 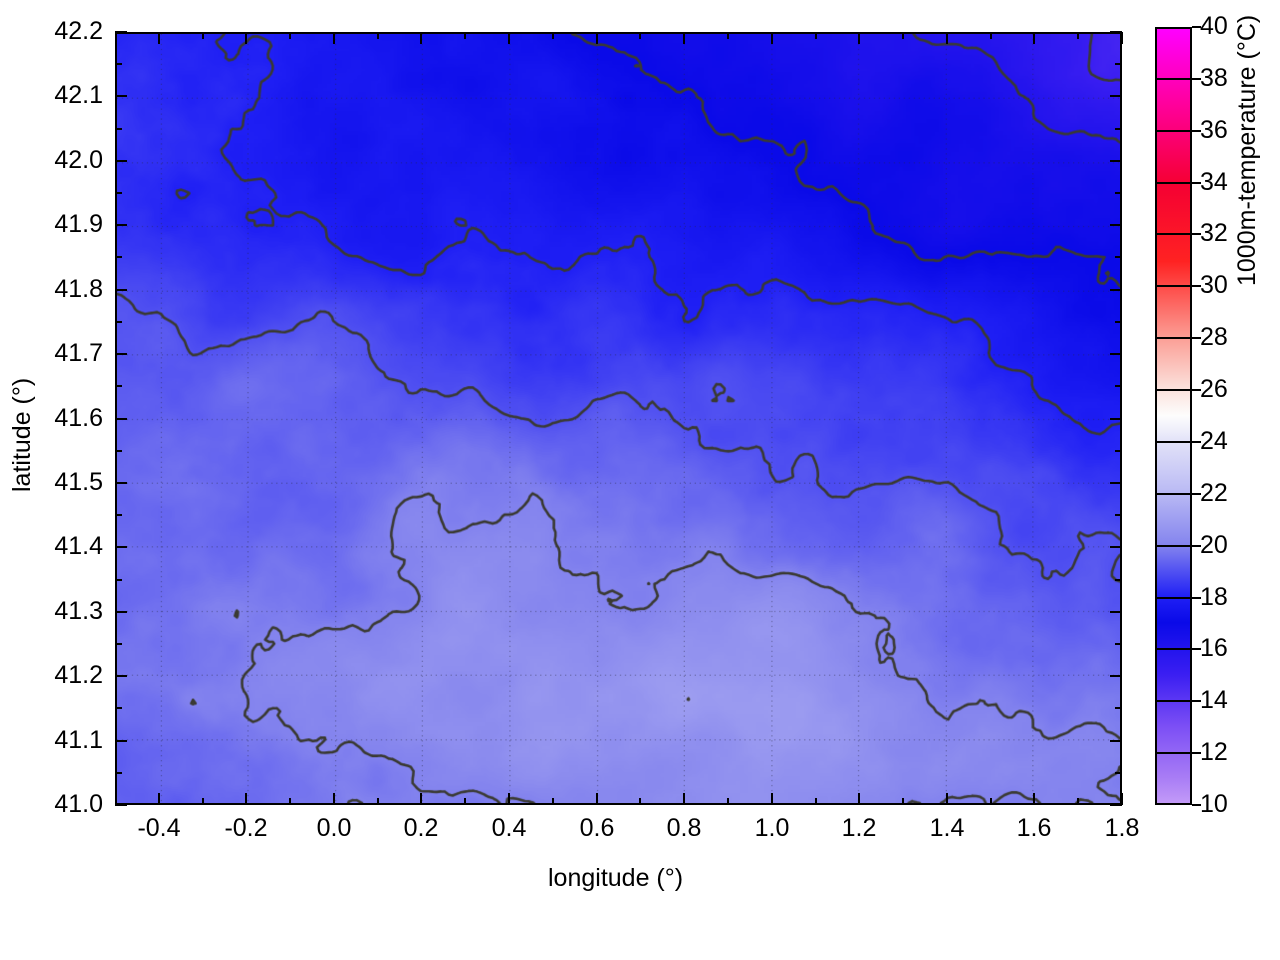 I want to click on y-tick-label-41.3: 41.3, so click(x=78, y=611).